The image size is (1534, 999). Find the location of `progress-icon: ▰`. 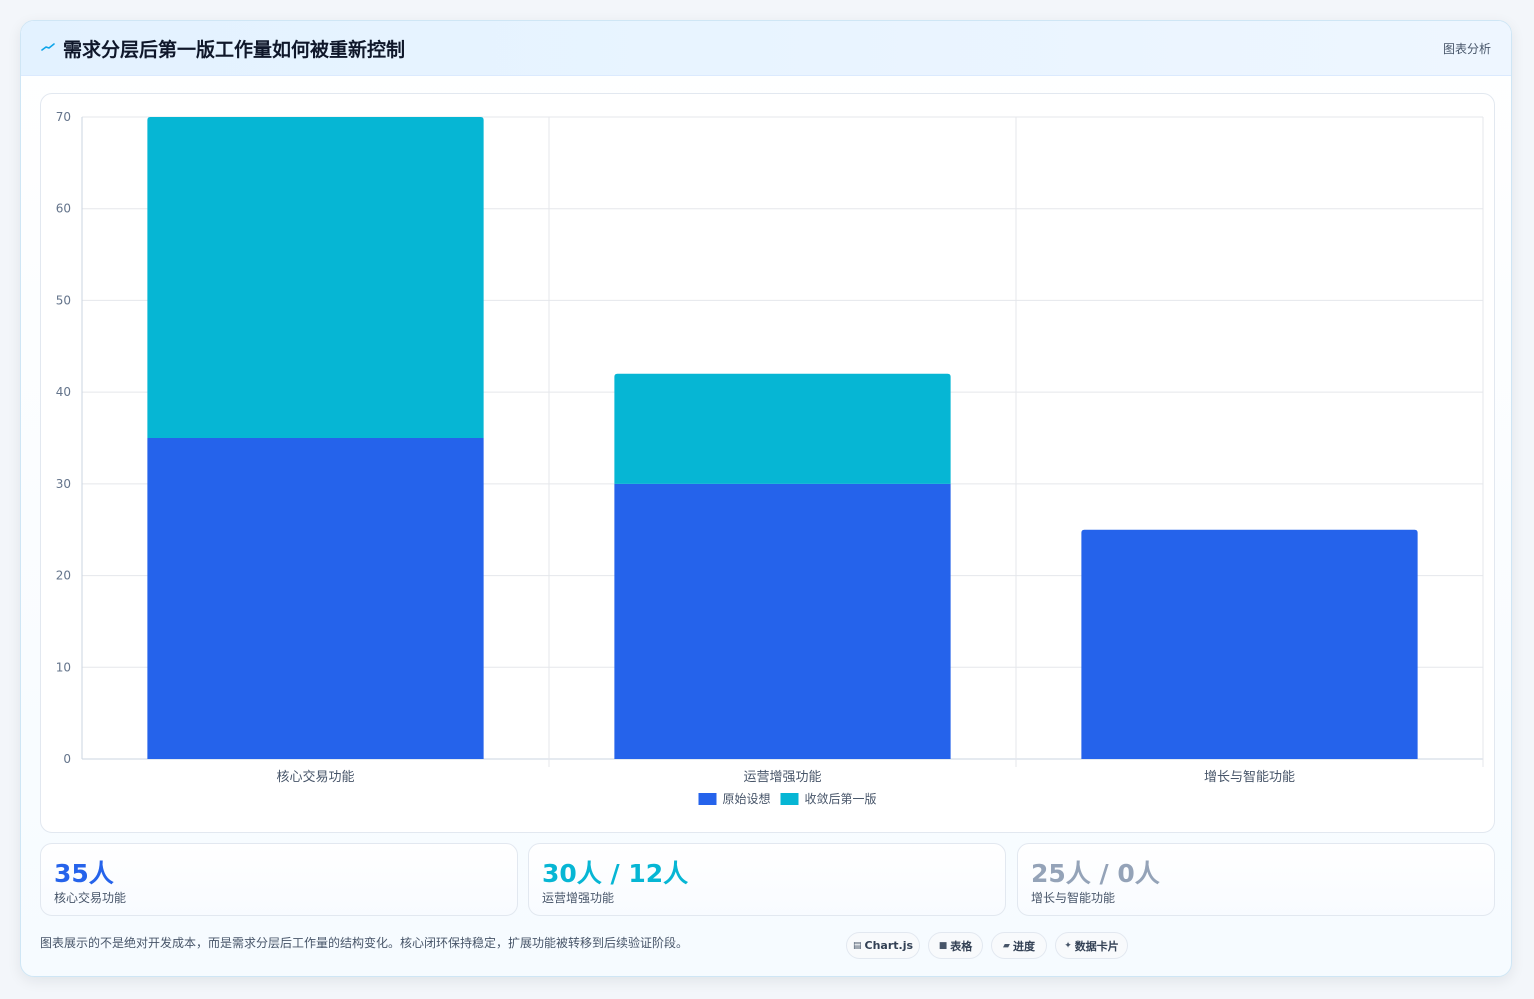

progress-icon: ▰ is located at coordinates (1006, 945).